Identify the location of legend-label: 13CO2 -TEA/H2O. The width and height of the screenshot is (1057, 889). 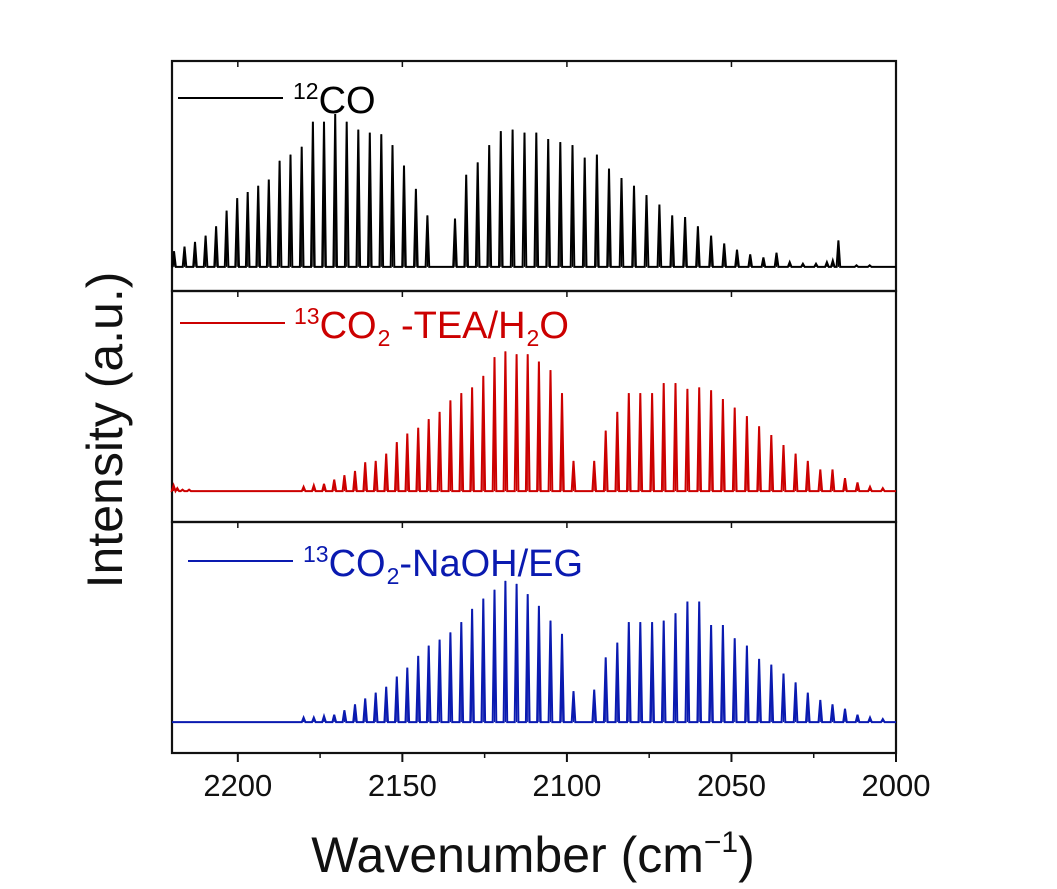
(431, 327).